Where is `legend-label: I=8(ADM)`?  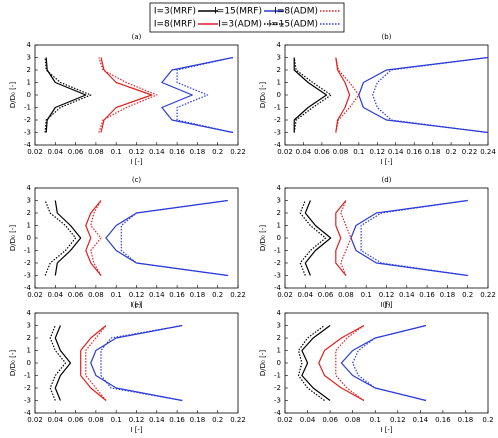 legend-label: I=8(ADM) is located at coordinates (296, 12).